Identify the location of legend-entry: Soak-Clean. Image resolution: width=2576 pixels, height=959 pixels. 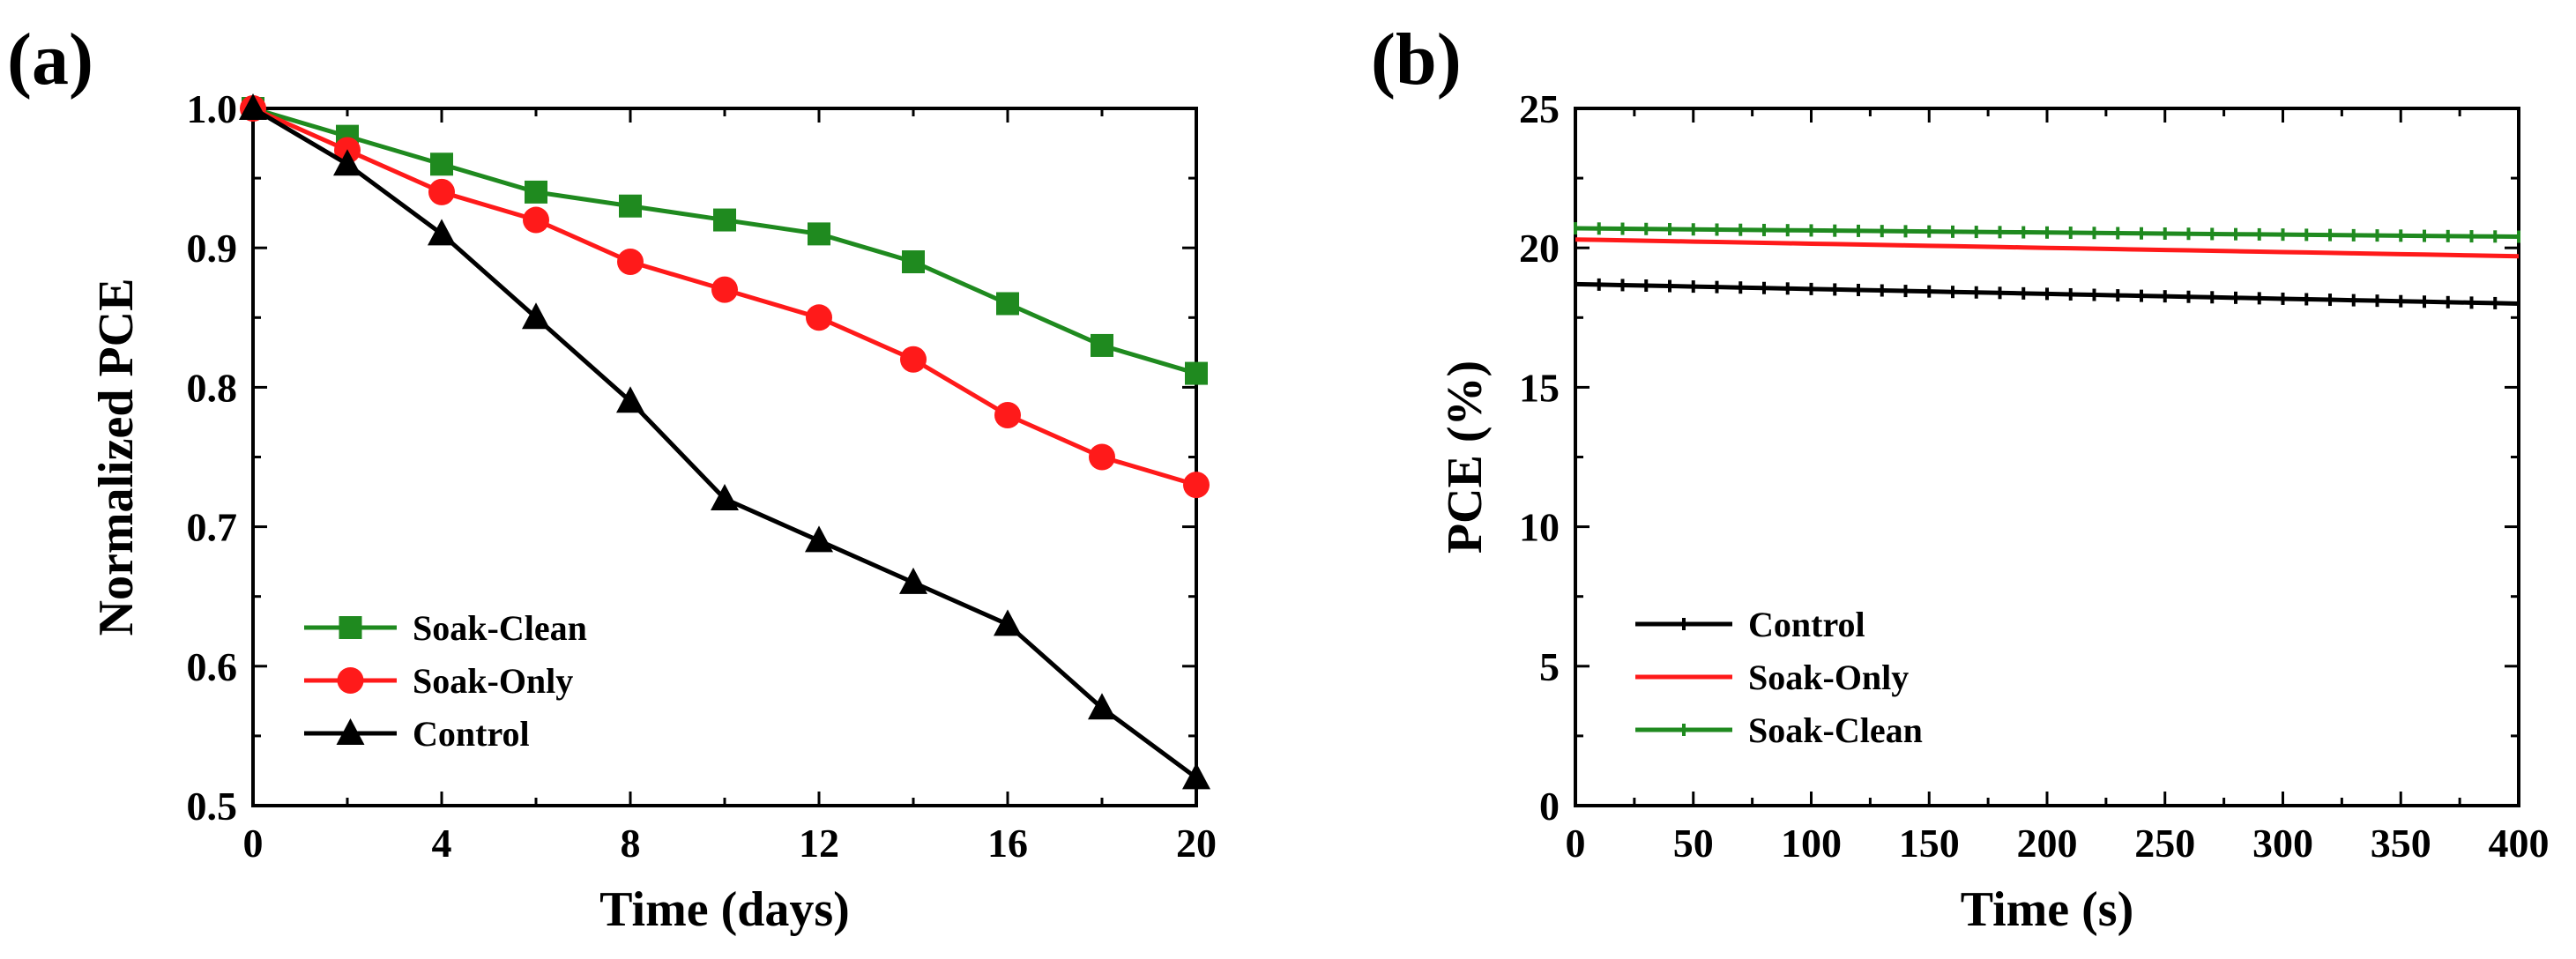
(445, 628).